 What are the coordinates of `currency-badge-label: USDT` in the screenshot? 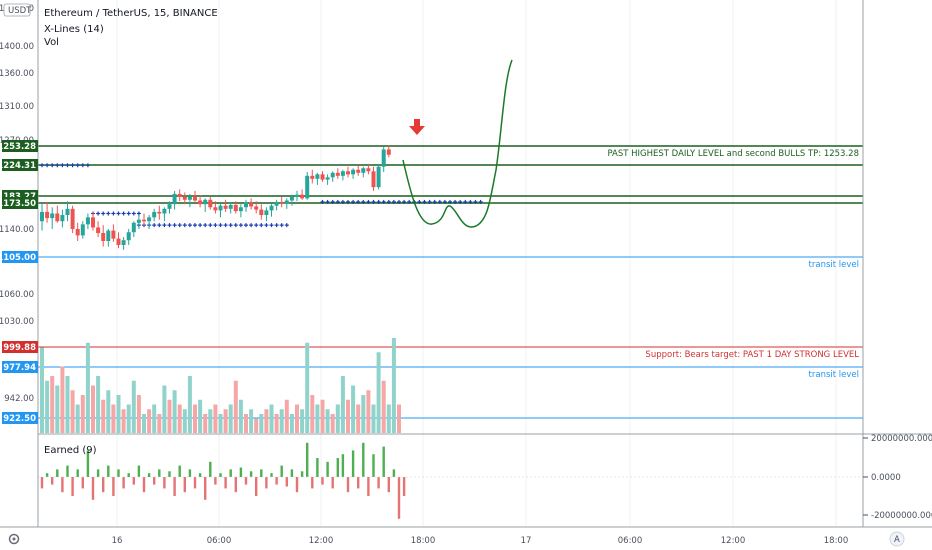 It's located at (20, 11).